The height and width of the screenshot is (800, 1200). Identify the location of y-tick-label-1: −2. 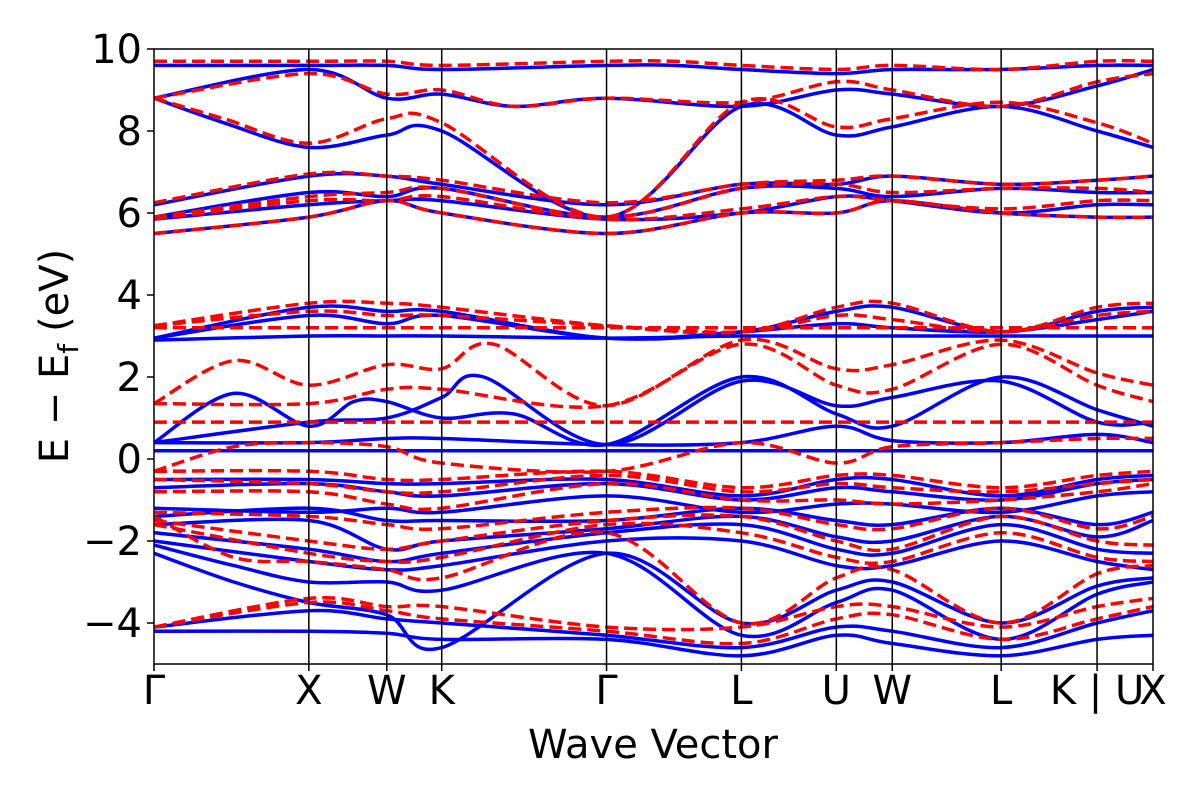
(112, 542).